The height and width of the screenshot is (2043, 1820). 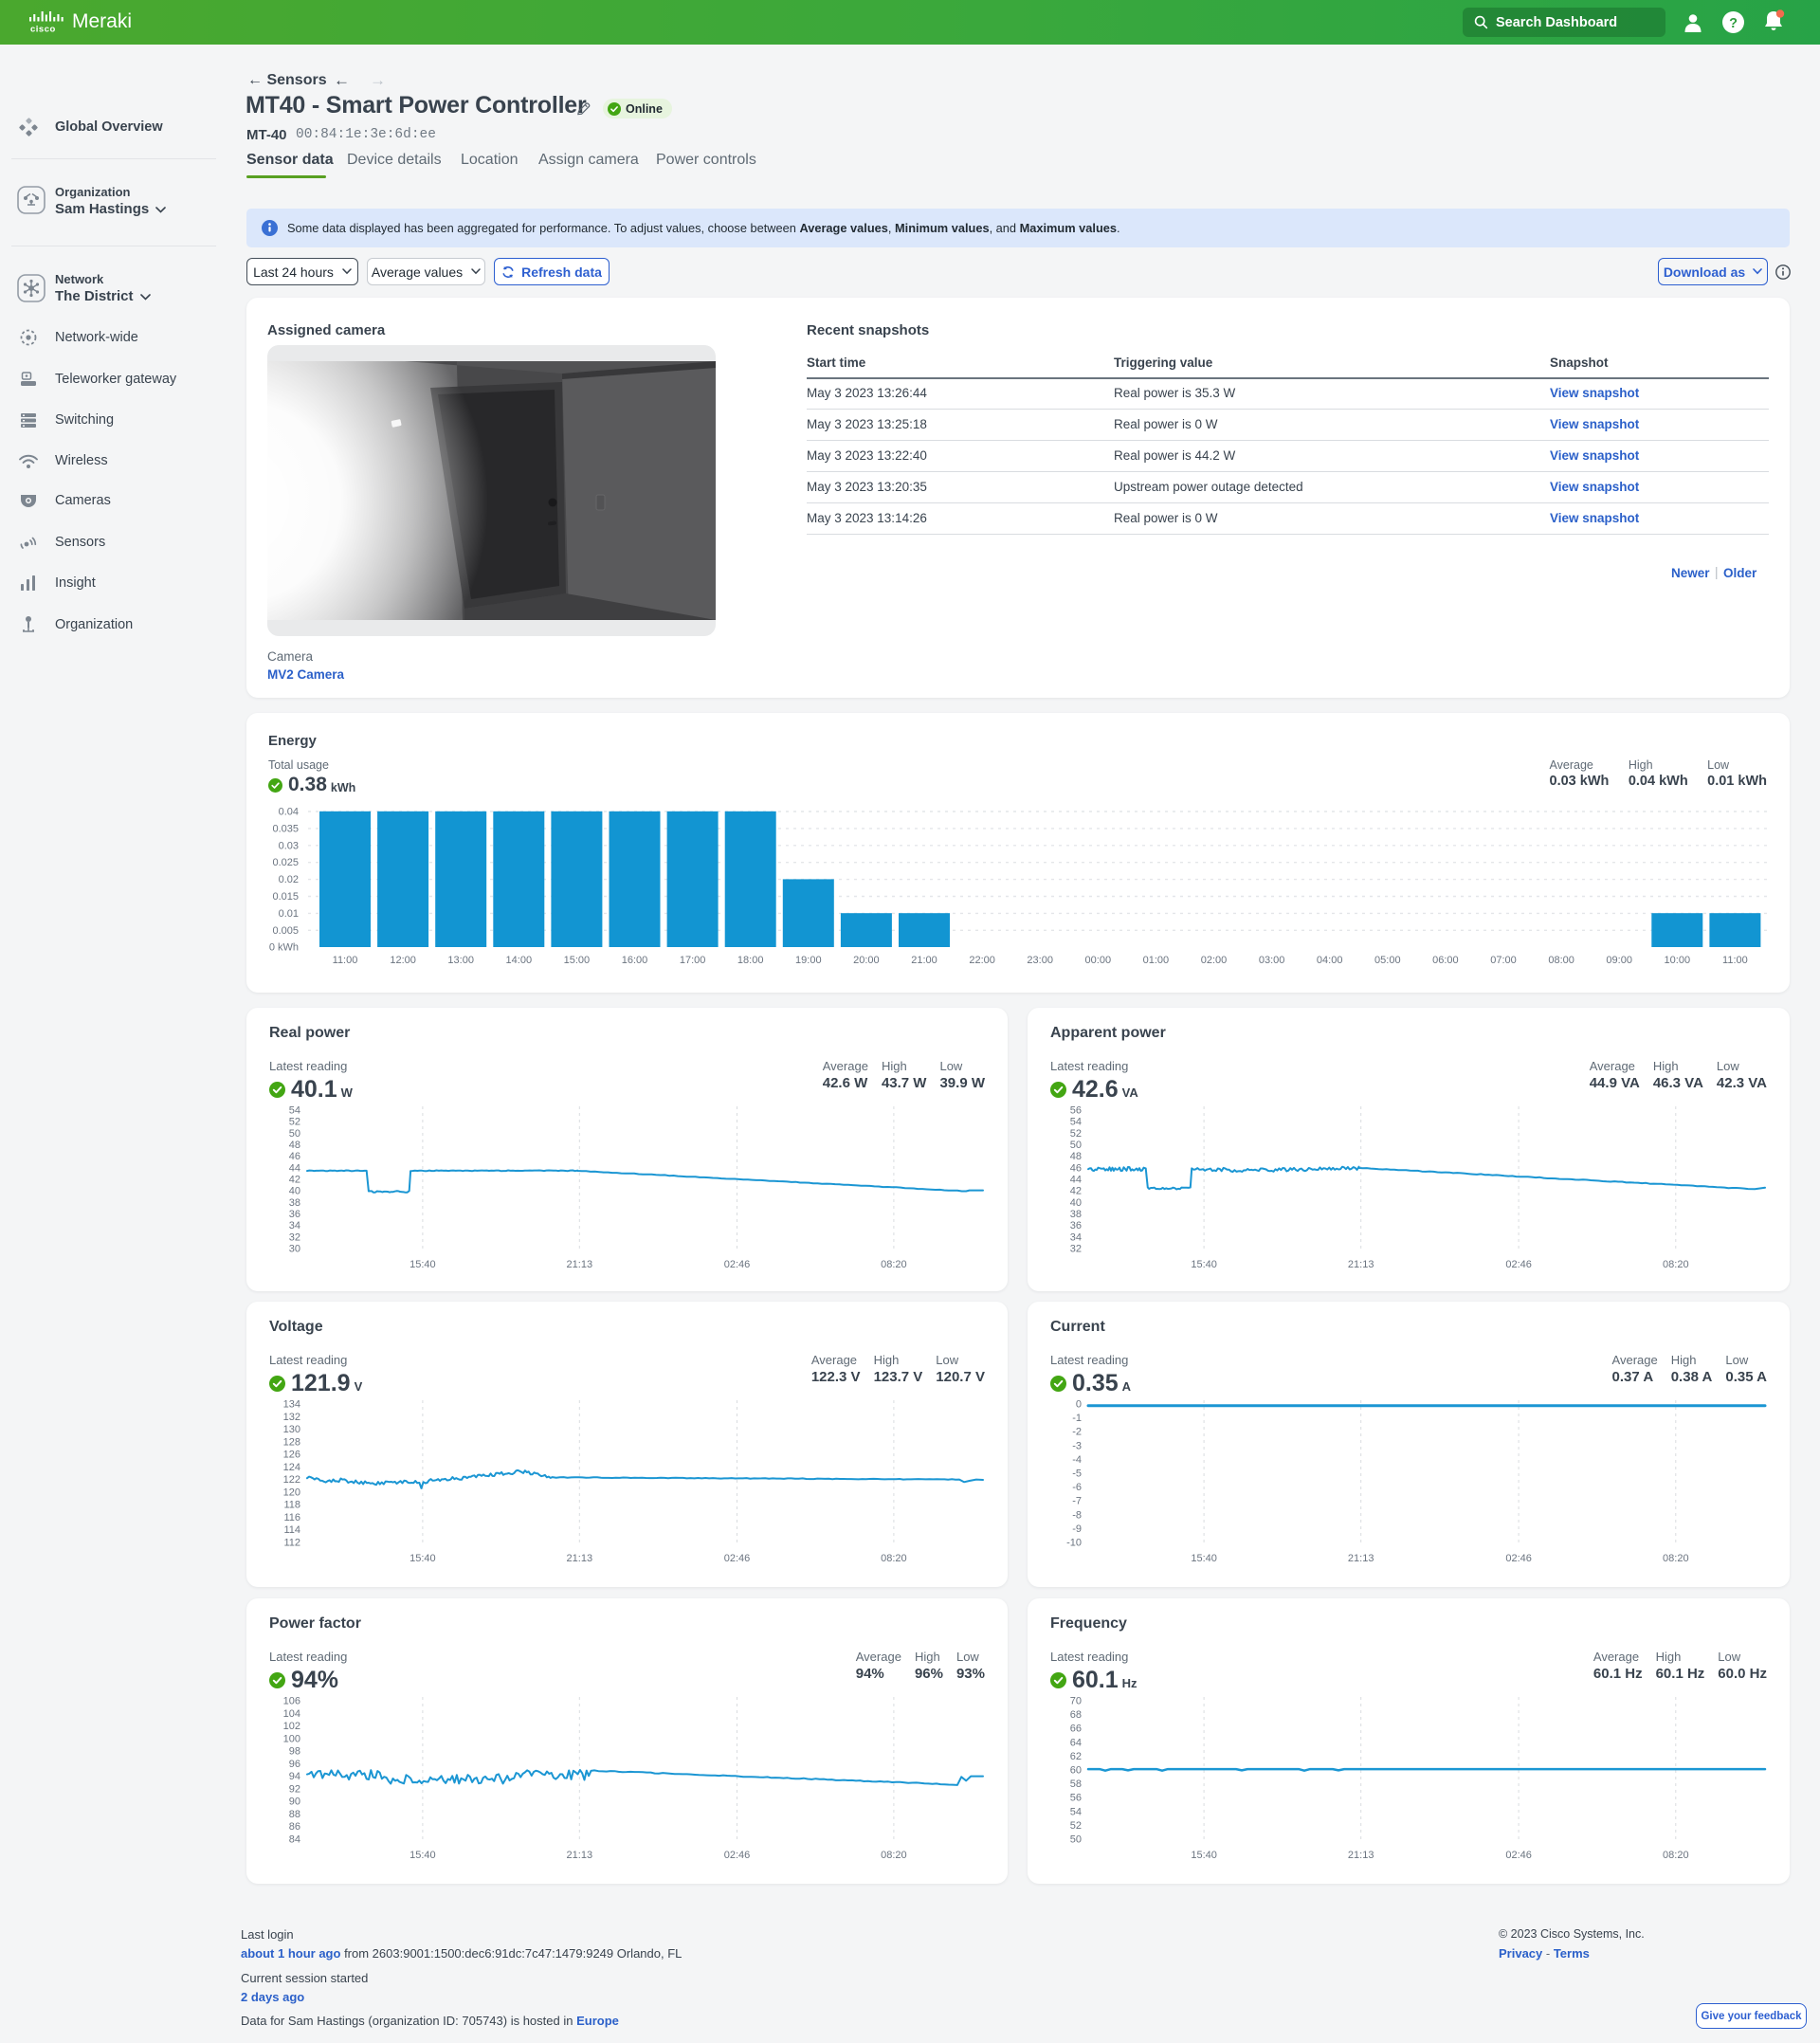 What do you see at coordinates (291, 1738) in the screenshot?
I see `svg-text: 100` at bounding box center [291, 1738].